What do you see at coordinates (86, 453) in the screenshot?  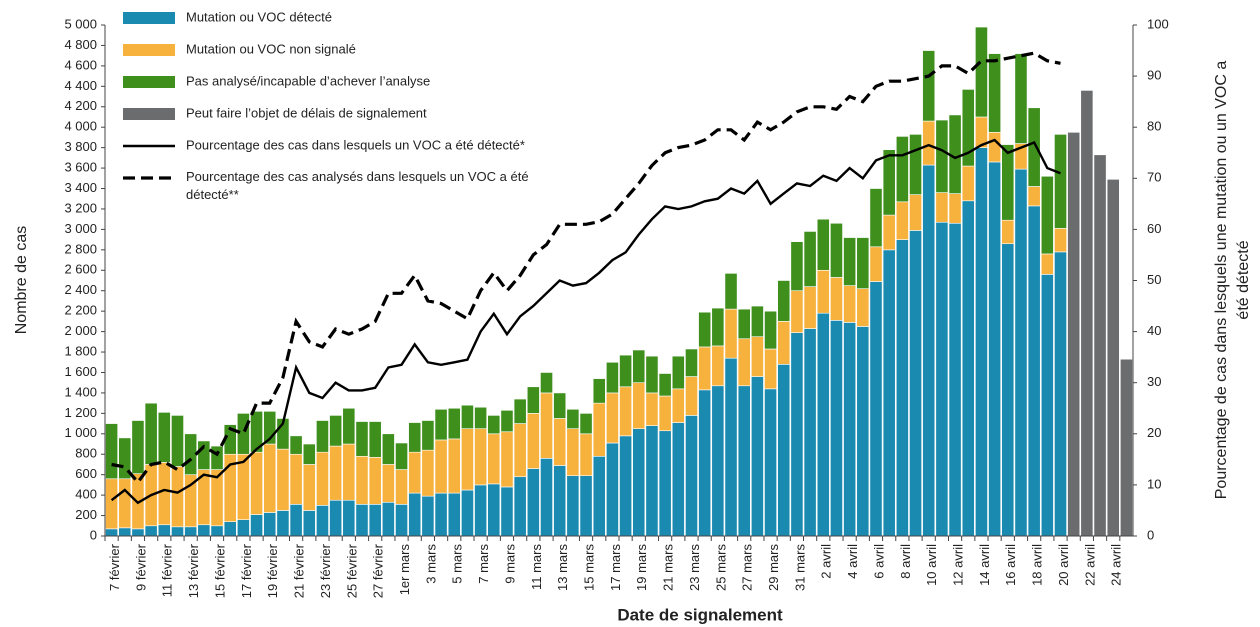 I see `y-tick-label: 800` at bounding box center [86, 453].